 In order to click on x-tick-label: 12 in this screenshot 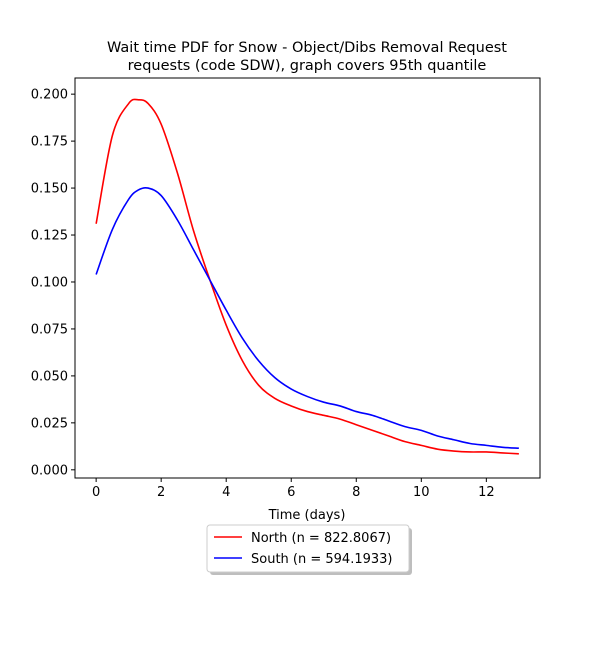, I will do `click(486, 492)`.